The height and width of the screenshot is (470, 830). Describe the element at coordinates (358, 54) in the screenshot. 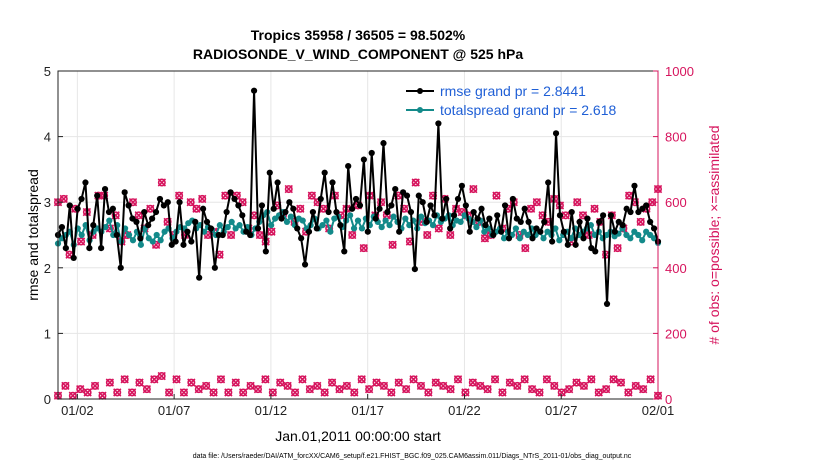

I see `chart-title-line2: RADIOSONDE_V_WIND_COMPONENT @ 525 hPa` at that location.